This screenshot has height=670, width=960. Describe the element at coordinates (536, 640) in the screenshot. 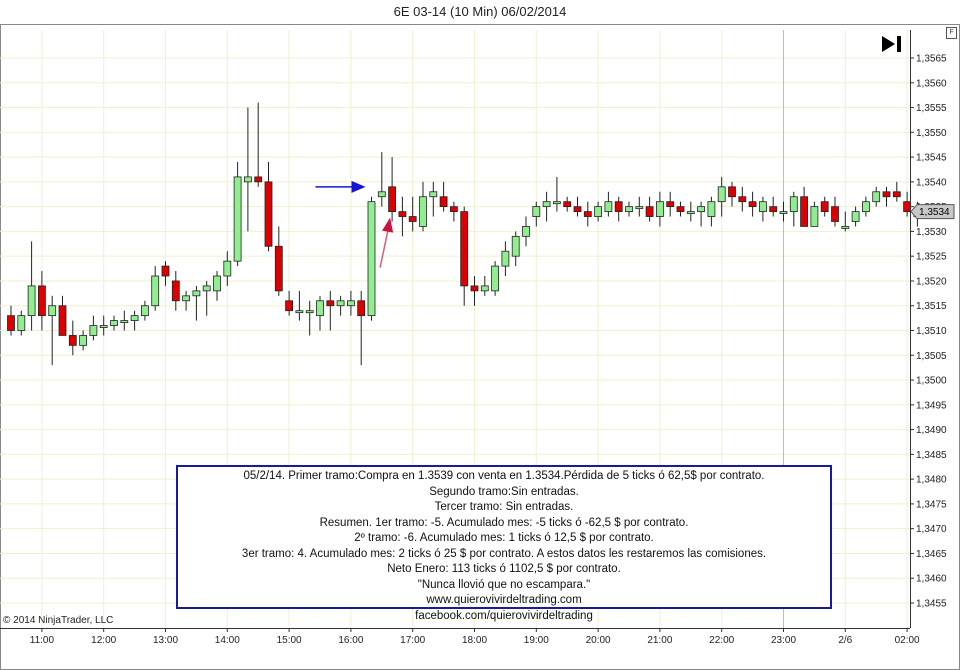

I see `x-tick-label: 19:00` at that location.